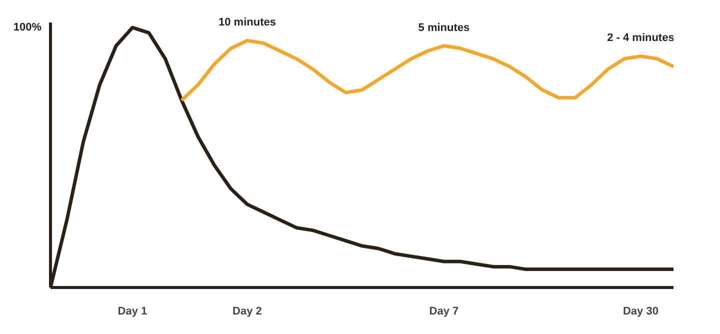 This screenshot has height=334, width=720. Describe the element at coordinates (27, 28) in the screenshot. I see `text: 100%` at that location.